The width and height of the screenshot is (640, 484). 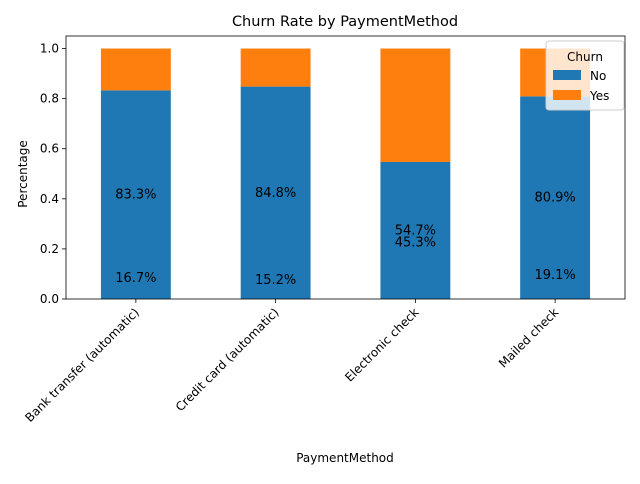 What do you see at coordinates (82, 365) in the screenshot?
I see `x-tick-label: Bank transfer (automatic)` at bounding box center [82, 365].